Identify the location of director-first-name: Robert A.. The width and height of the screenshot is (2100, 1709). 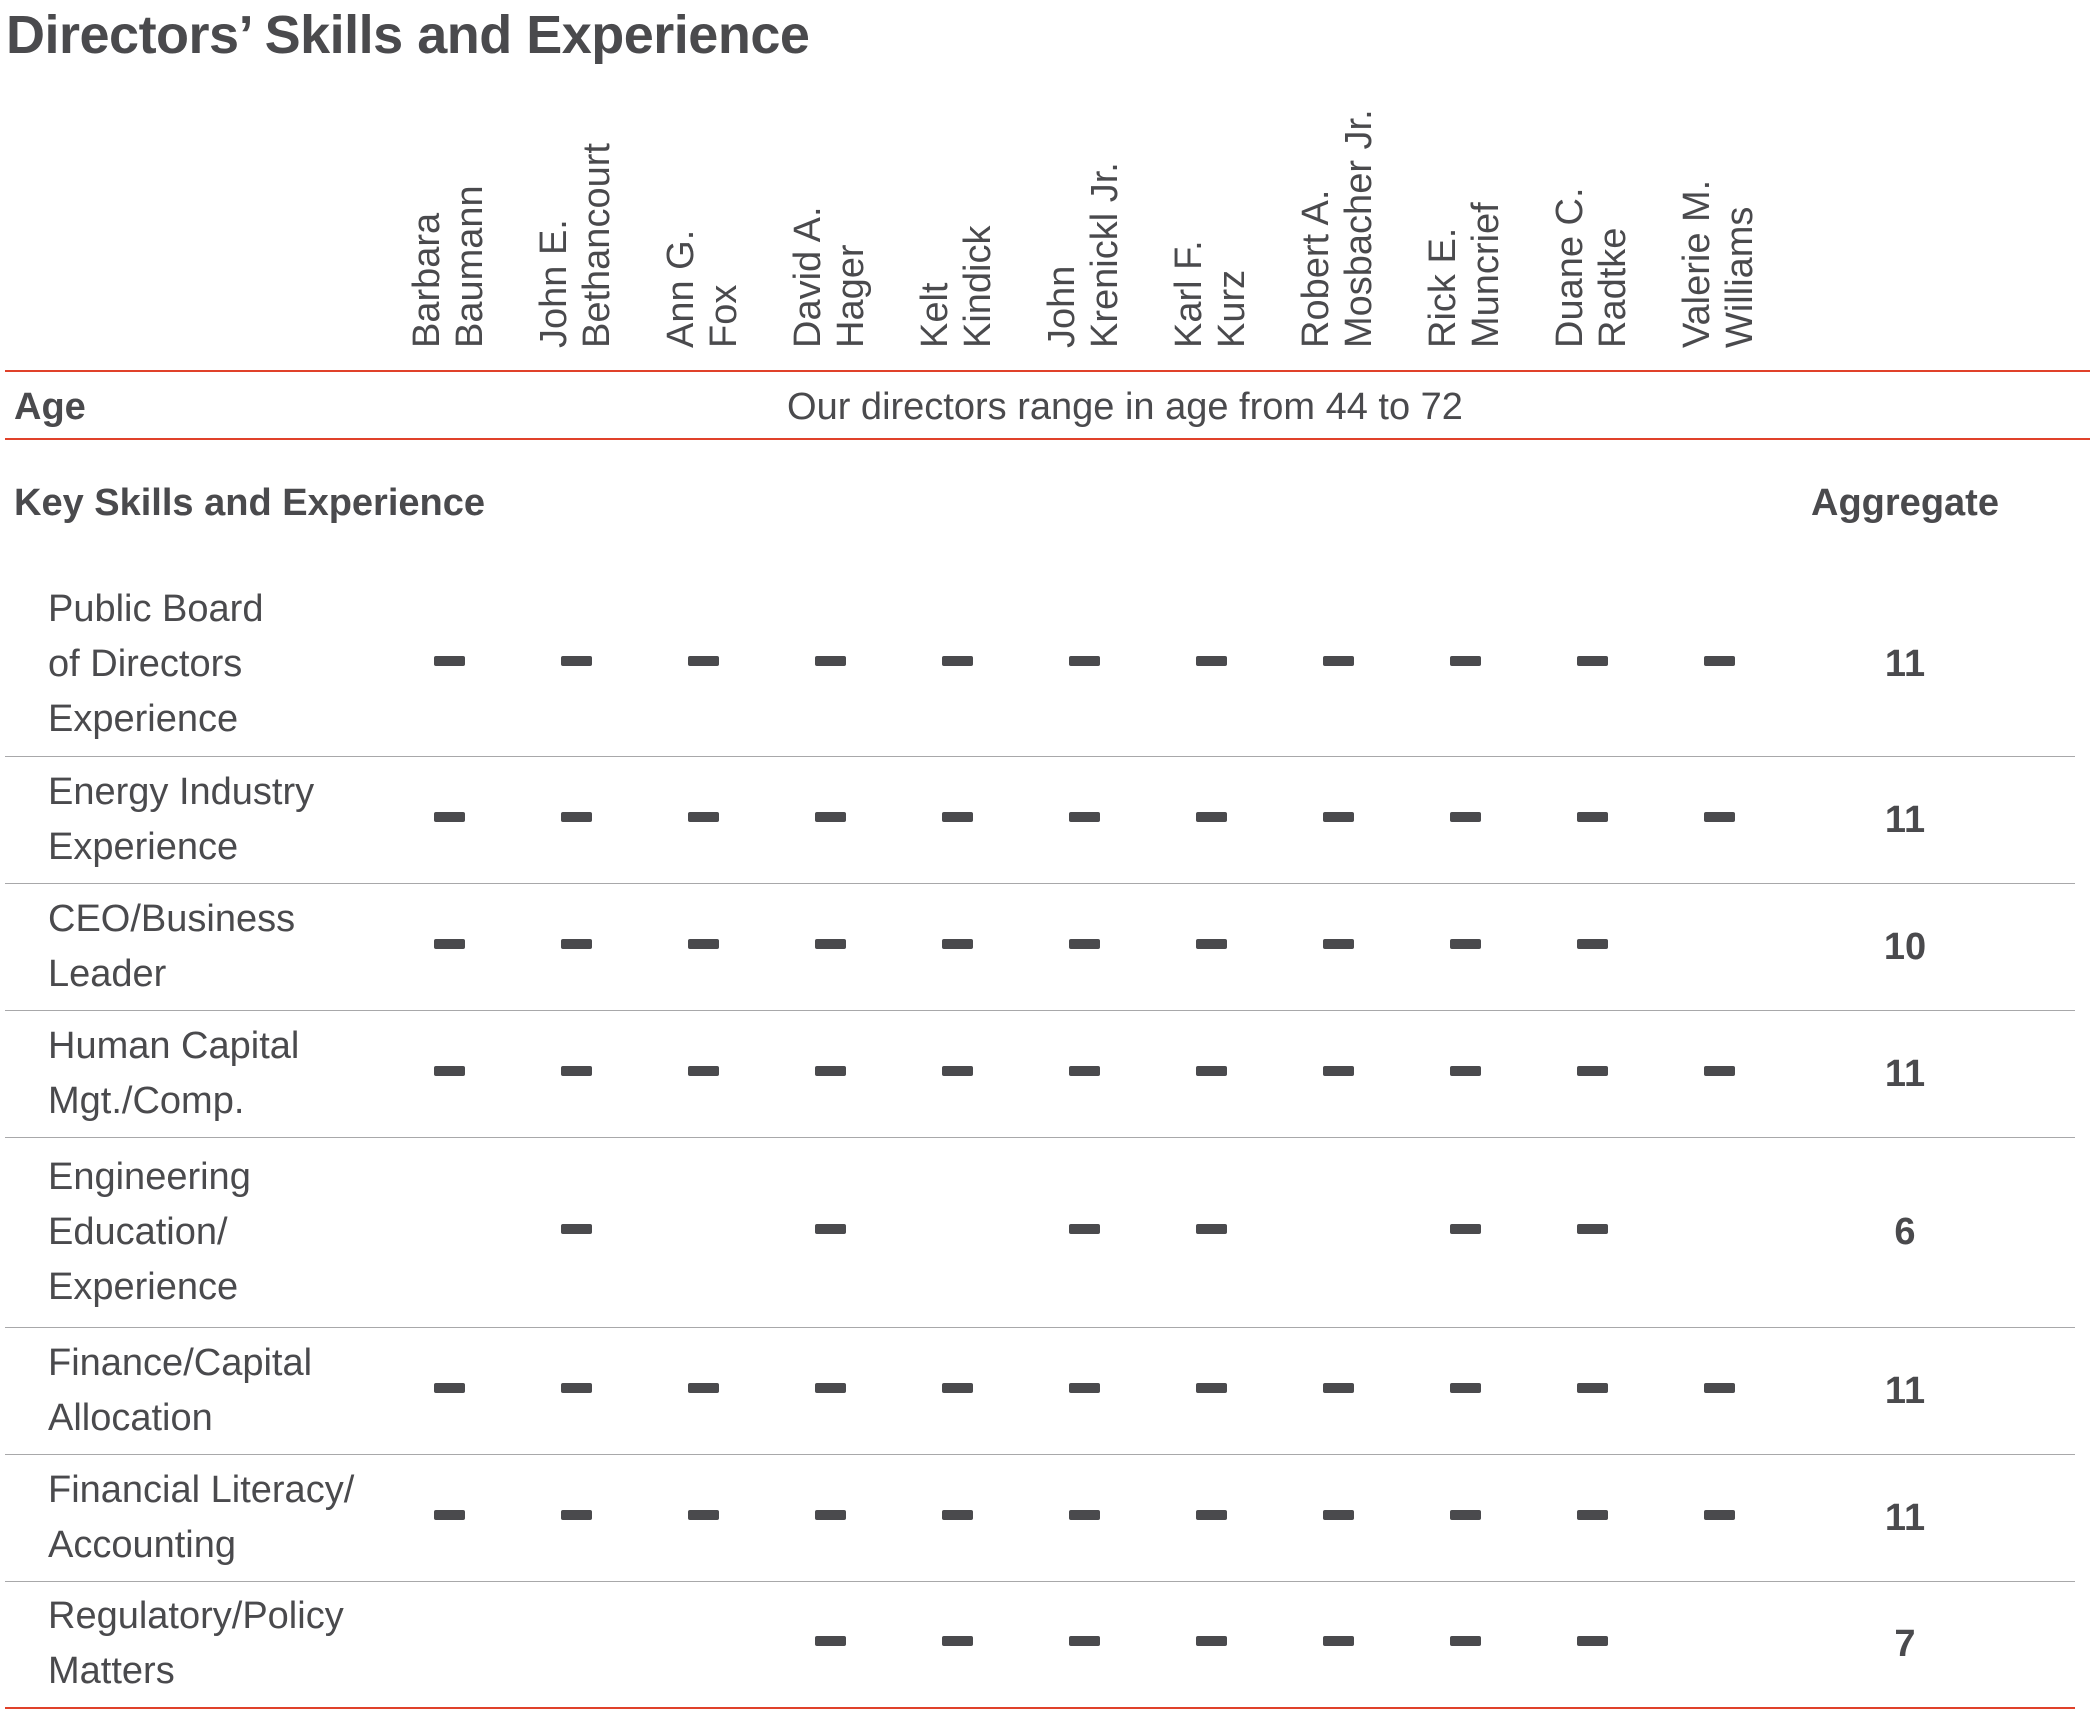
(1316, 268).